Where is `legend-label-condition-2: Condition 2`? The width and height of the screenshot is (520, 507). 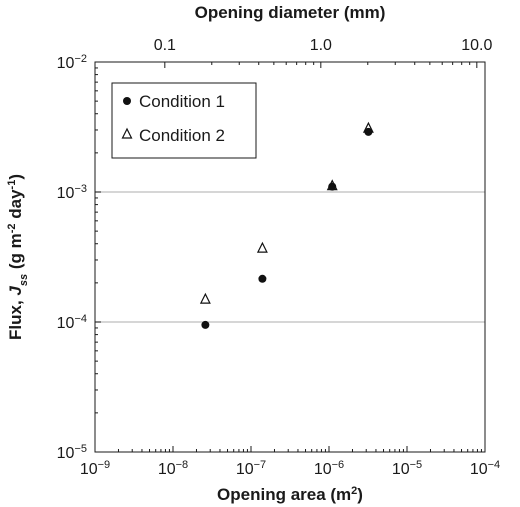 legend-label-condition-2: Condition 2 is located at coordinates (182, 135).